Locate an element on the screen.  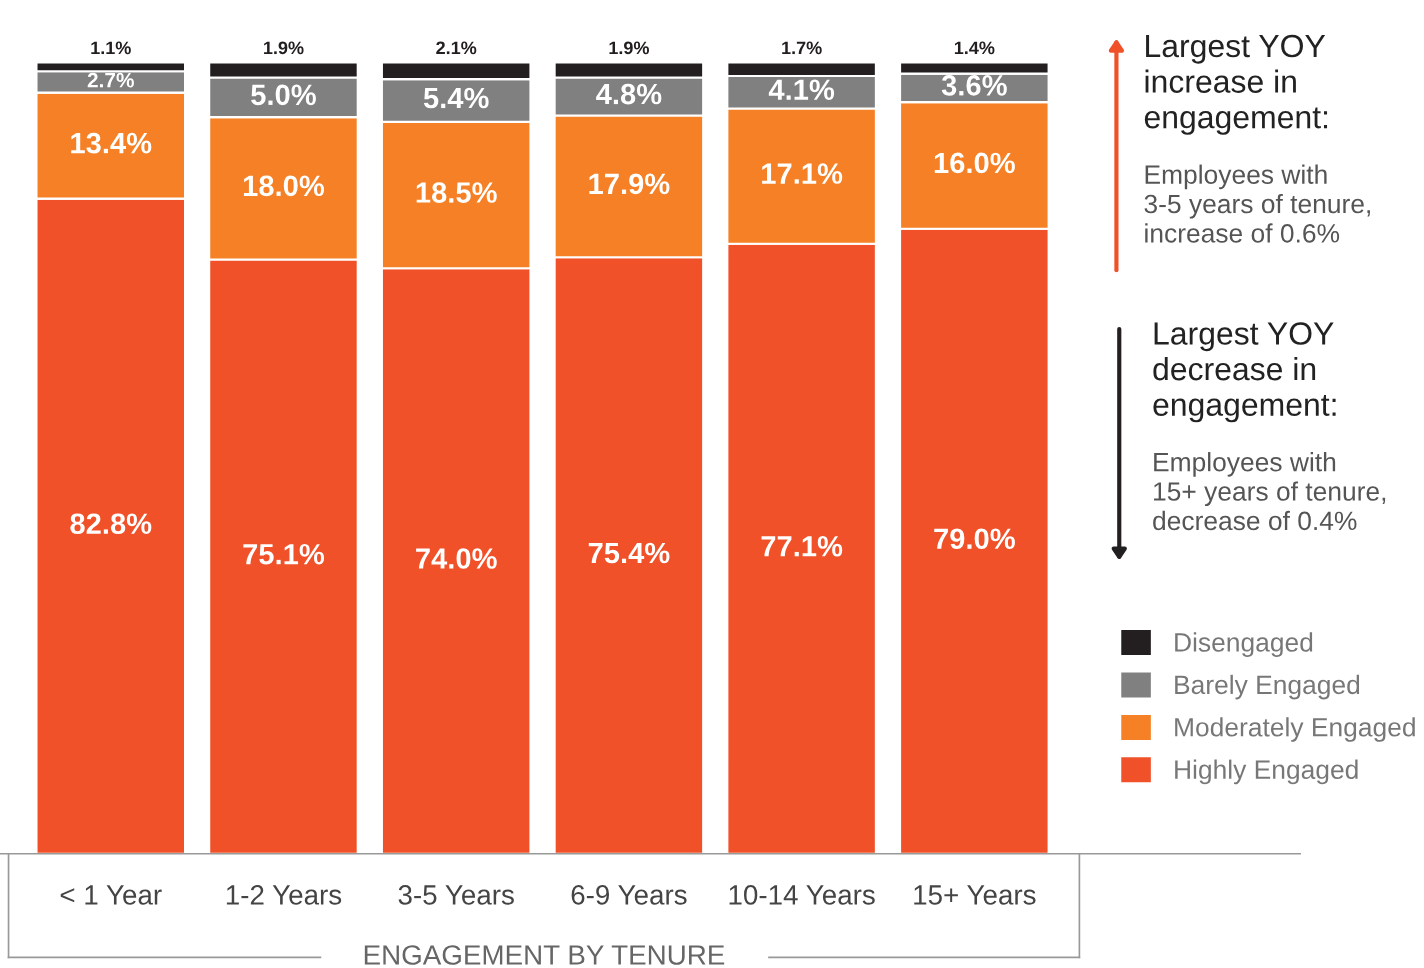
data-label: 16.0% is located at coordinates (974, 163).